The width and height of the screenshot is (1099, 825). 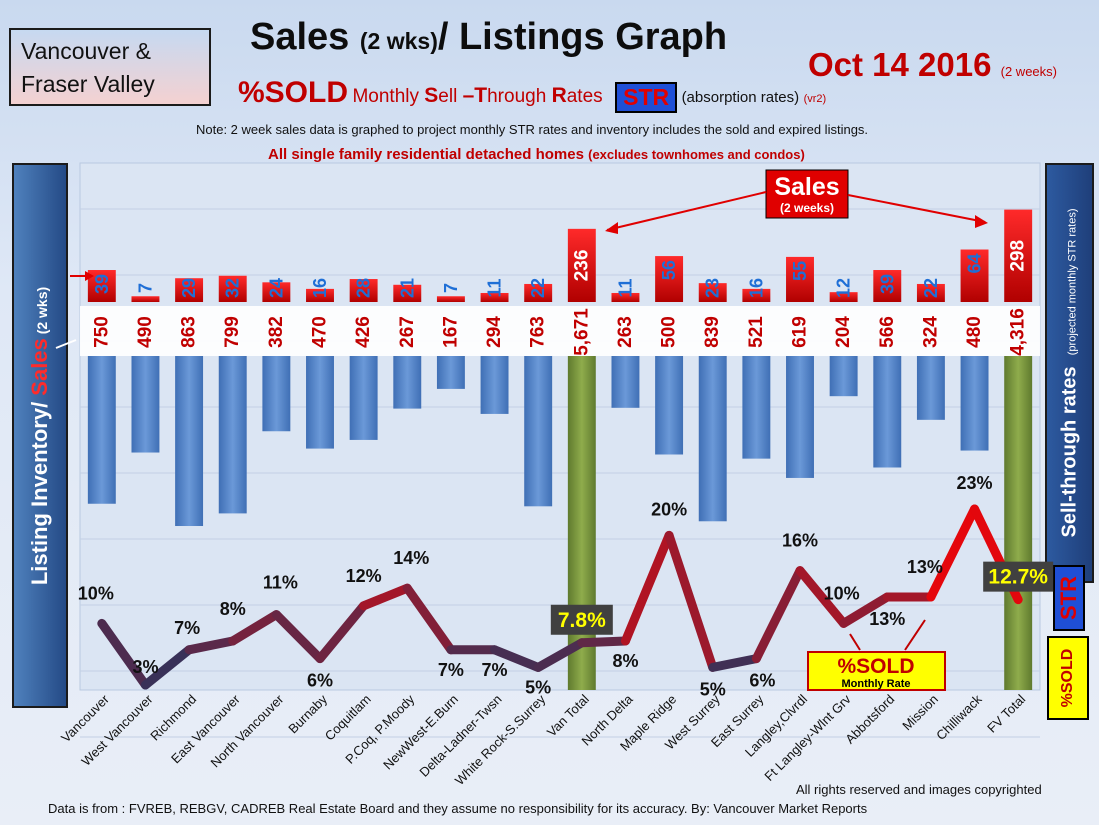 What do you see at coordinates (407, 288) in the screenshot?
I see `sales-value-label: 21` at bounding box center [407, 288].